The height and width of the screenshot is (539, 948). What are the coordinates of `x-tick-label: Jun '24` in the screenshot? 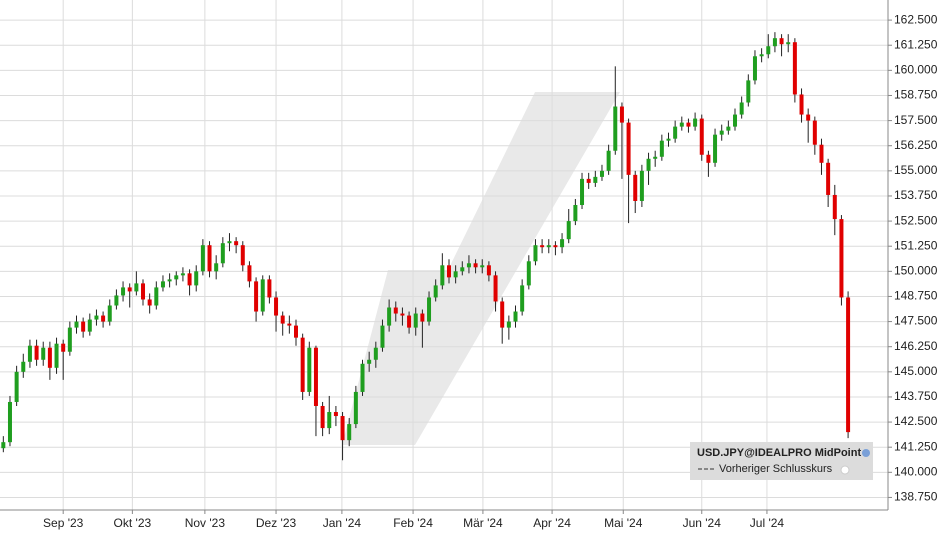 It's located at (702, 523).